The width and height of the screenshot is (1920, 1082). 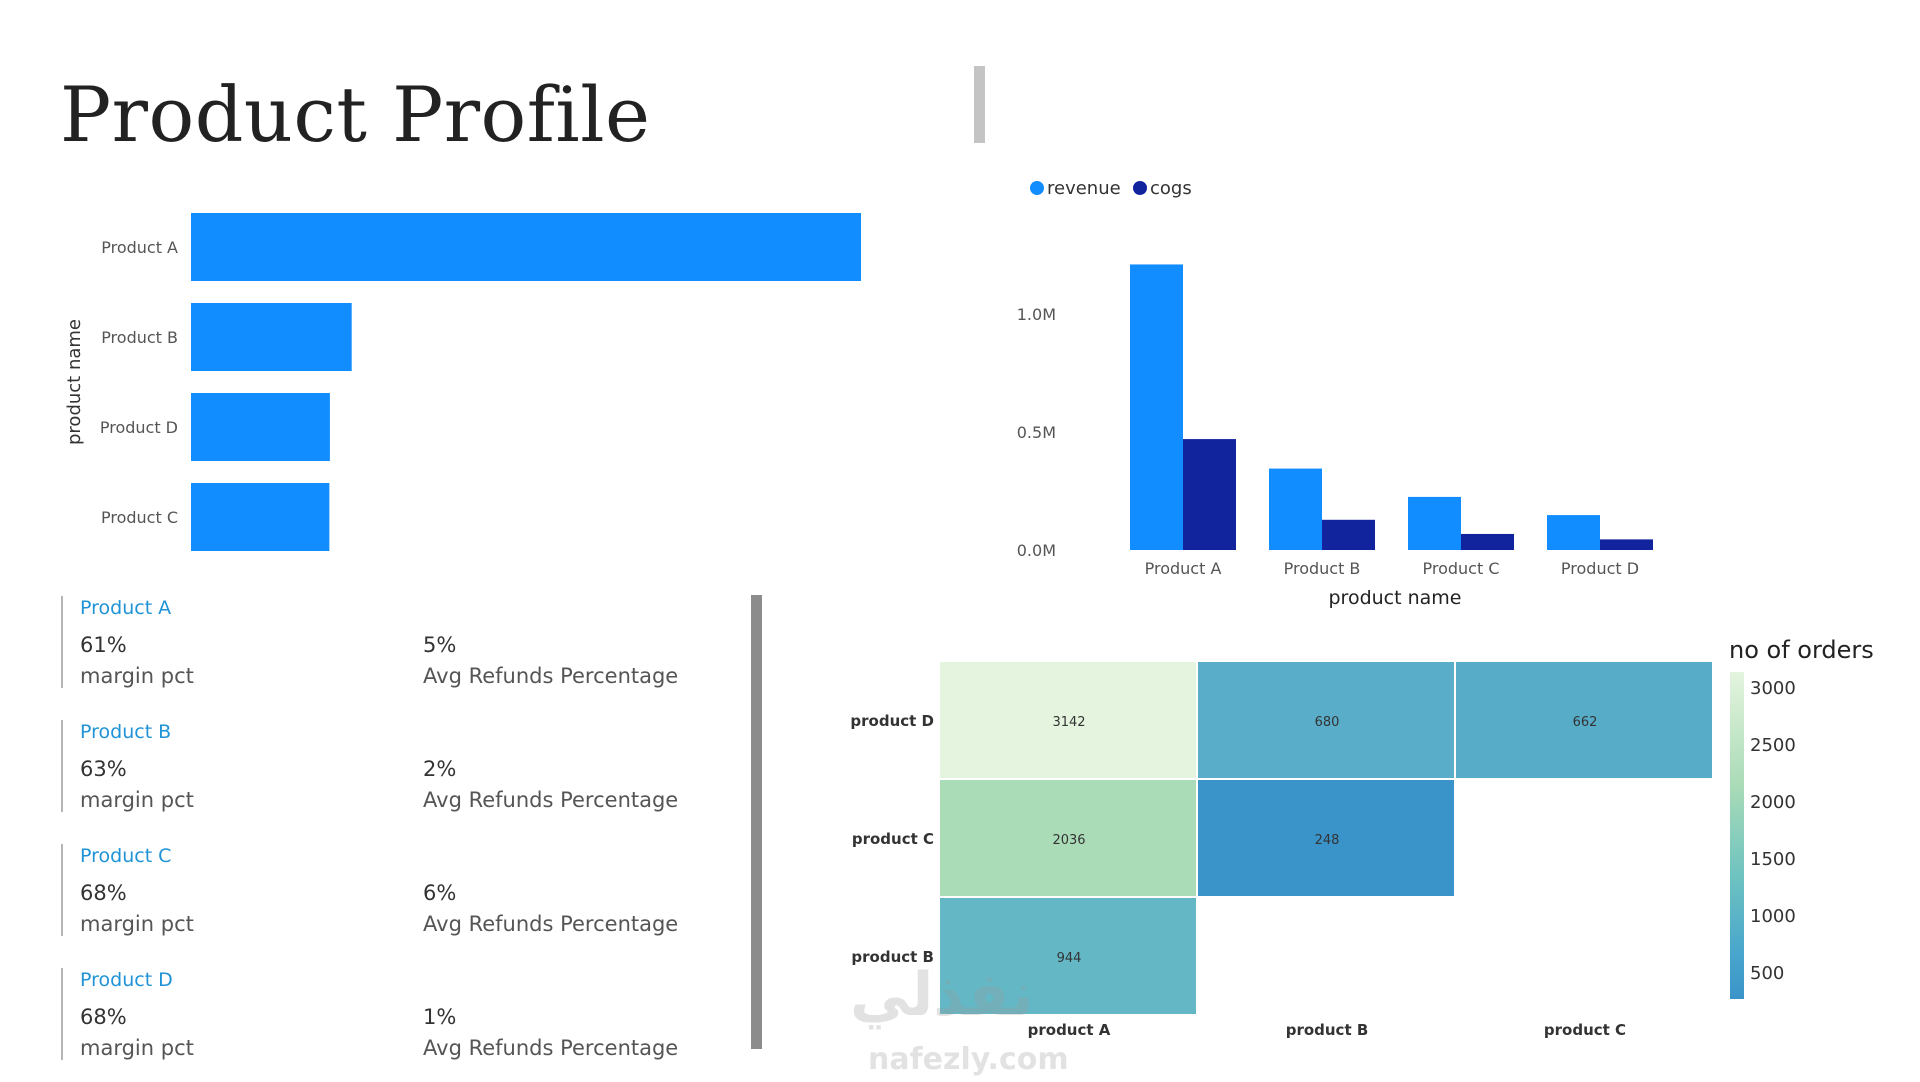 What do you see at coordinates (139, 337) in the screenshot?
I see `category-label: Product B` at bounding box center [139, 337].